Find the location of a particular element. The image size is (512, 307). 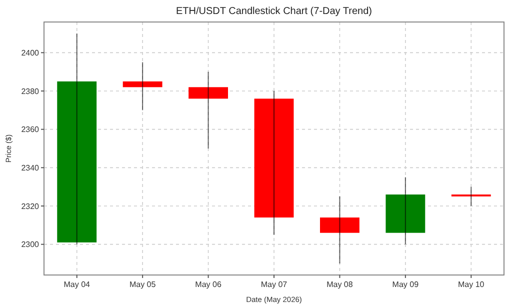

chart-title: ETH/USDT Candlestick Chart (7-Day Trend) is located at coordinates (274, 11).